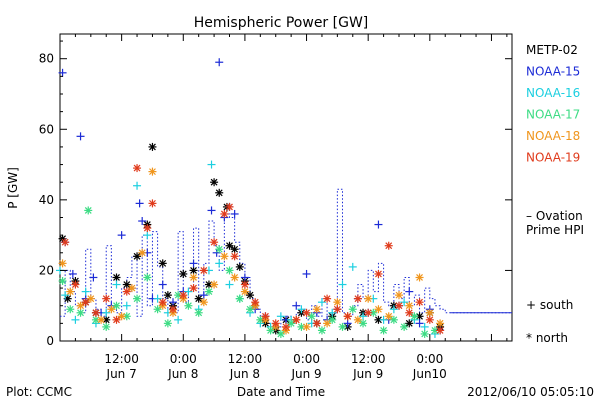  Describe the element at coordinates (46, 129) in the screenshot. I see `y-tick-label: 60` at that location.